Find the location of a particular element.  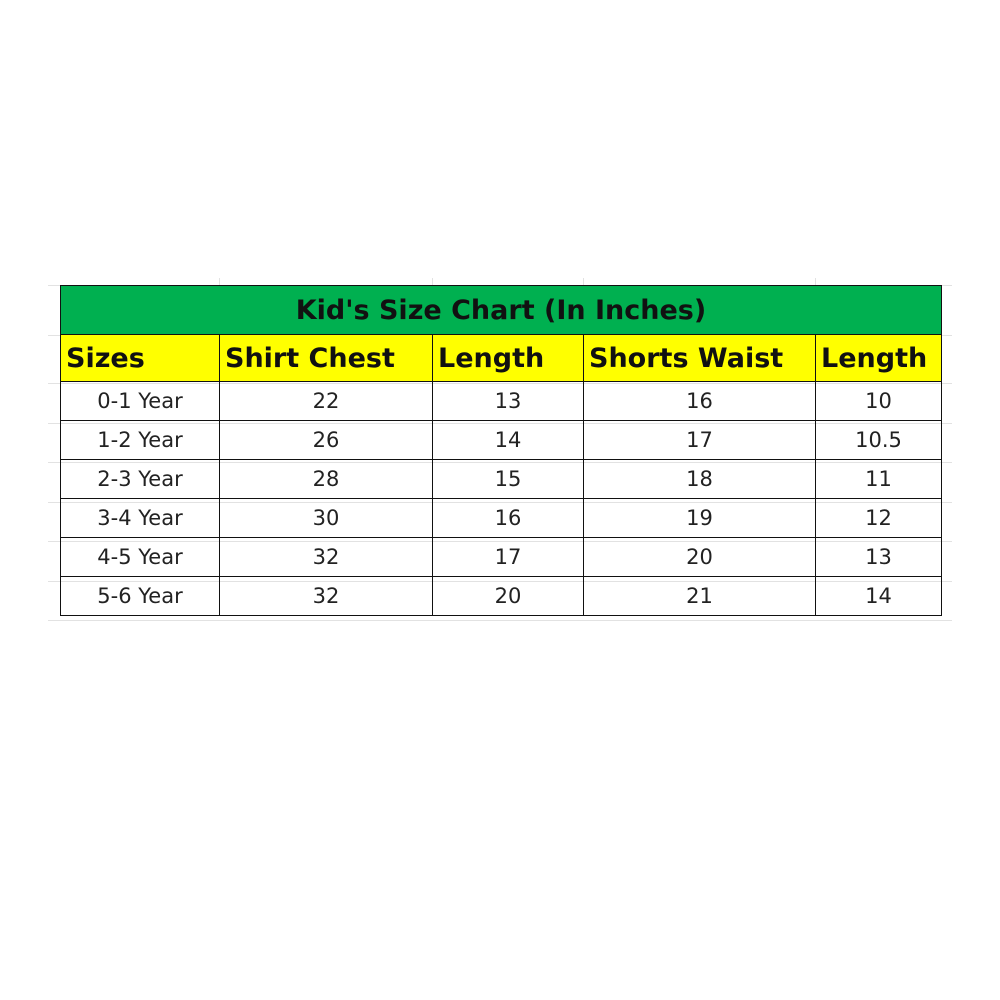

size-cell: 5-6 Year is located at coordinates (140, 596).